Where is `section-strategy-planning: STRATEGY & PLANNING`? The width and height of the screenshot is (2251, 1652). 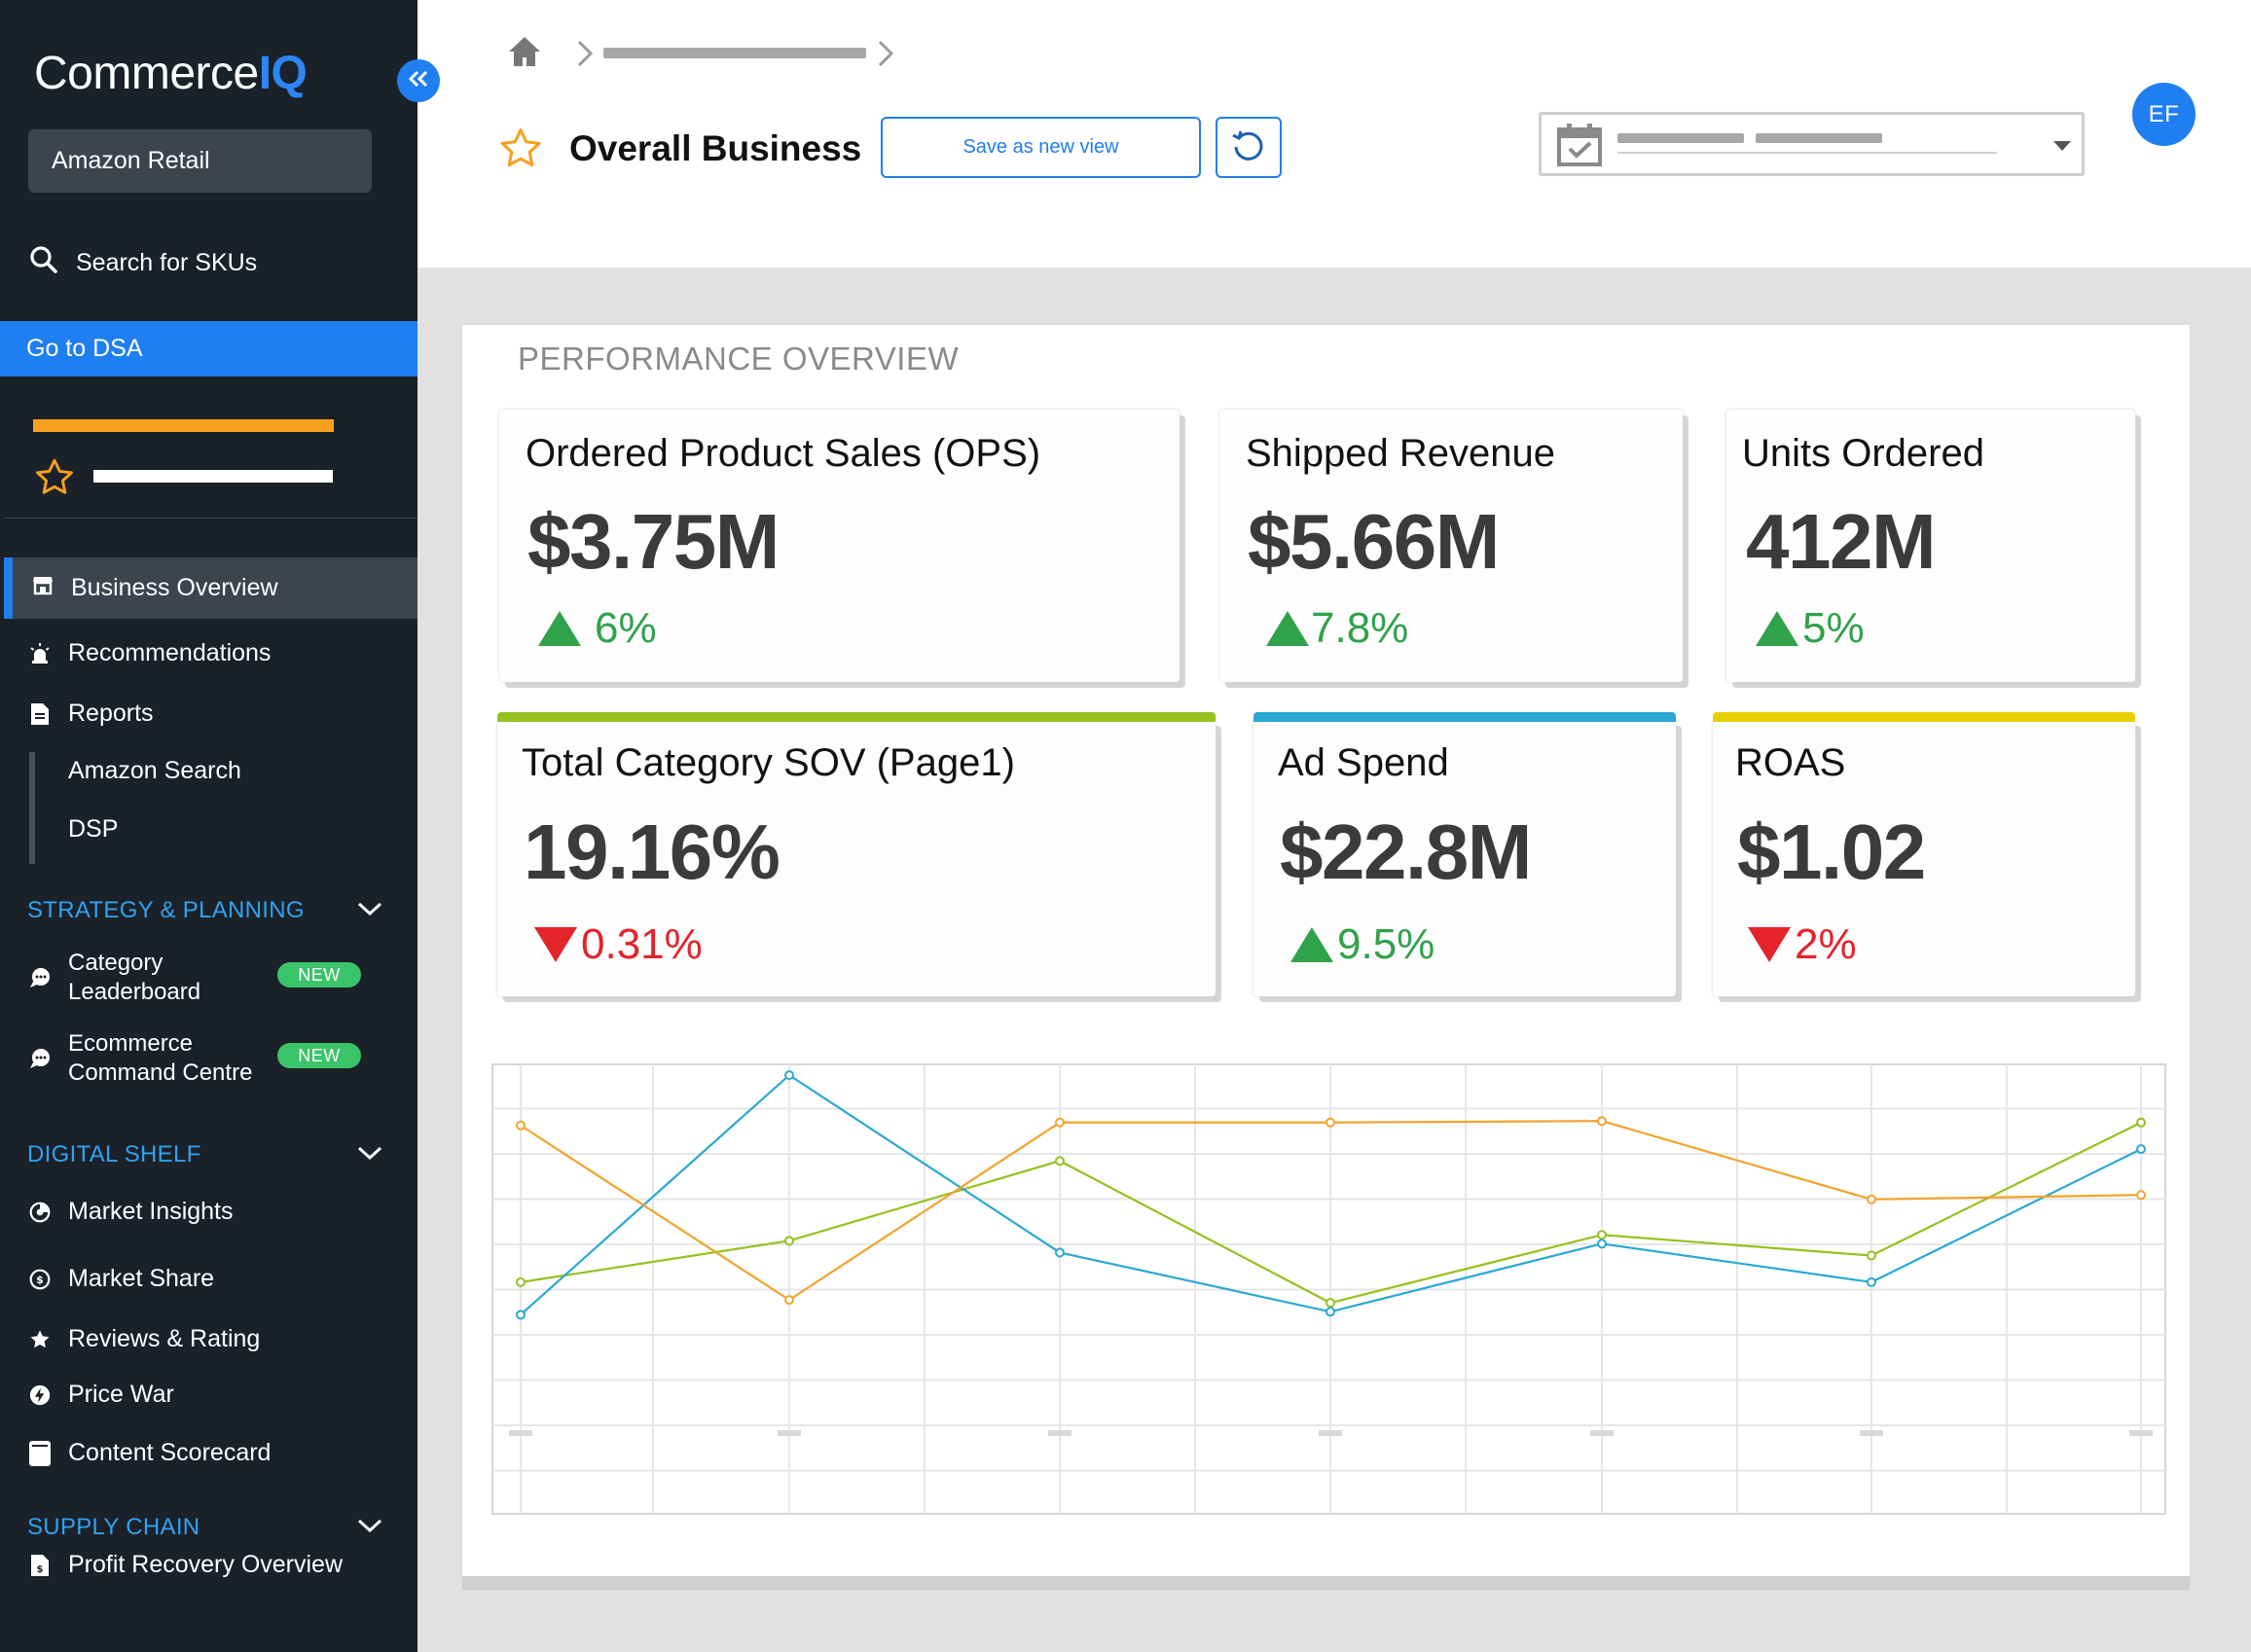 section-strategy-planning: STRATEGY & PLANNING is located at coordinates (166, 910).